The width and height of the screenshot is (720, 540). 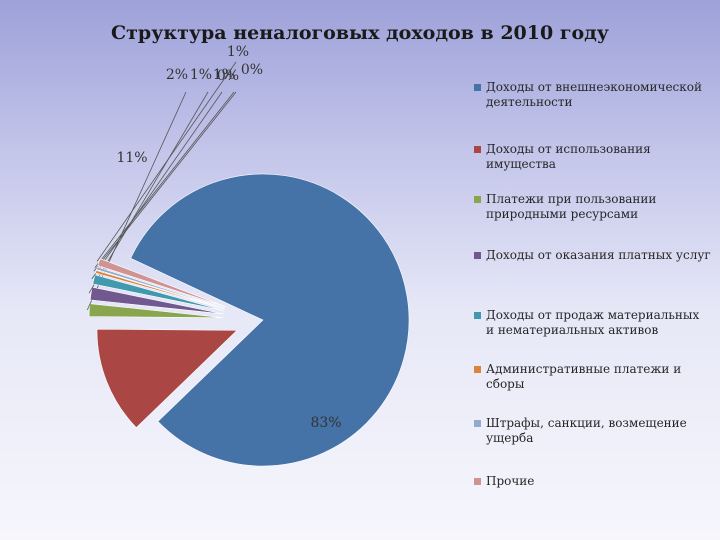 What do you see at coordinates (568, 156) in the screenshot?
I see `legend-label: Доходы от использования имущества` at bounding box center [568, 156].